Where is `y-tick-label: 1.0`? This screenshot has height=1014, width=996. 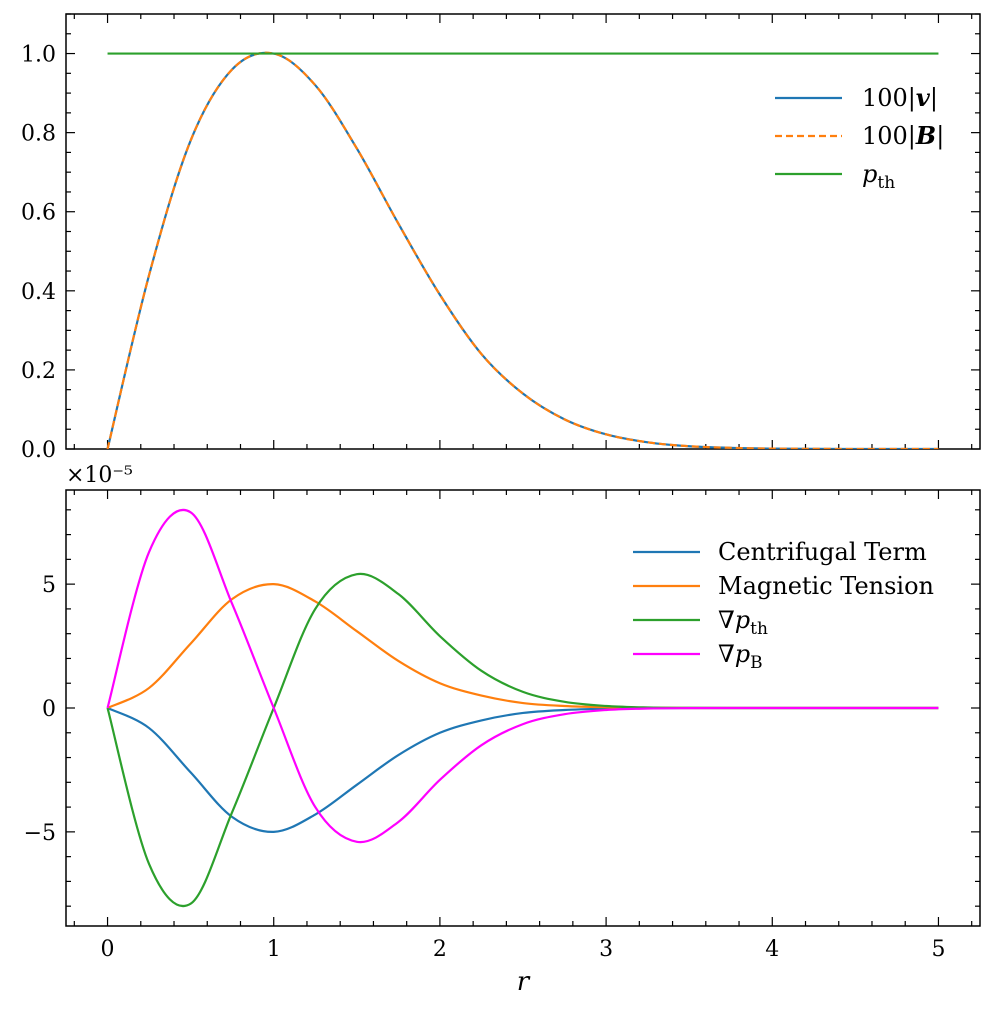 y-tick-label: 1.0 is located at coordinates (38, 55).